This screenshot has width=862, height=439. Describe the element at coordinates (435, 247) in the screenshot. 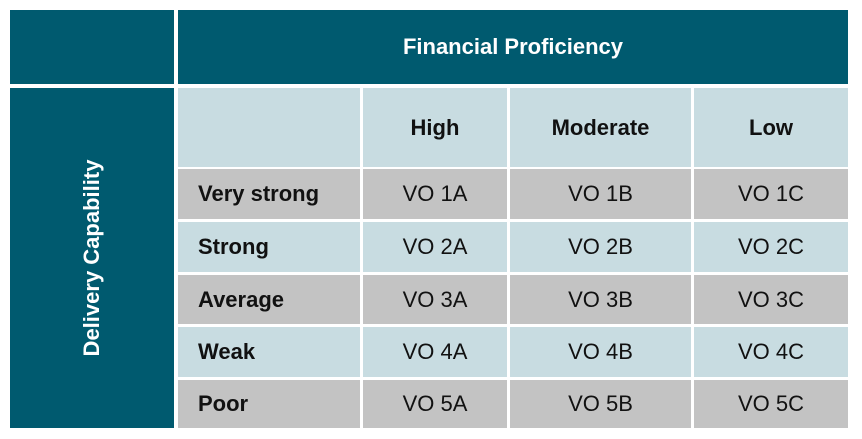

I see `table-cell: VO 2A` at that location.